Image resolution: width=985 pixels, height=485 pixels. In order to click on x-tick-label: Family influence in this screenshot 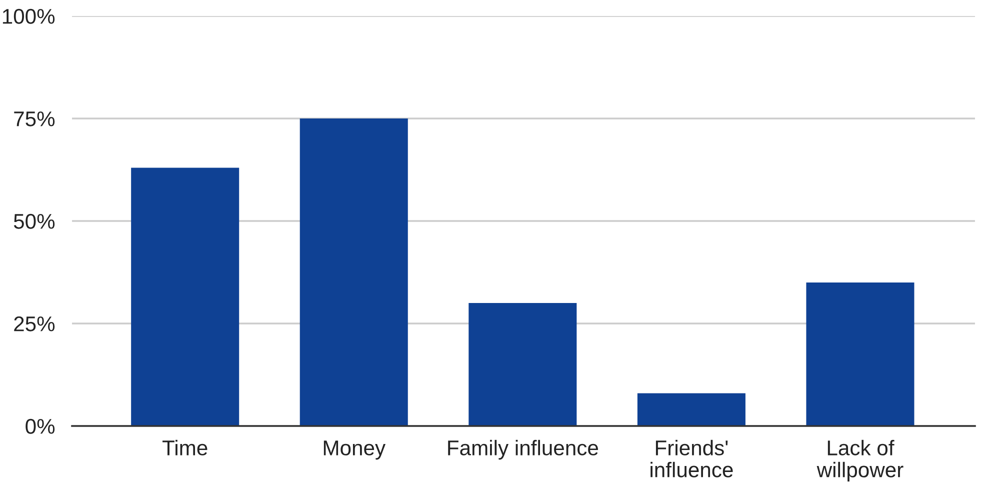, I will do `click(523, 450)`.